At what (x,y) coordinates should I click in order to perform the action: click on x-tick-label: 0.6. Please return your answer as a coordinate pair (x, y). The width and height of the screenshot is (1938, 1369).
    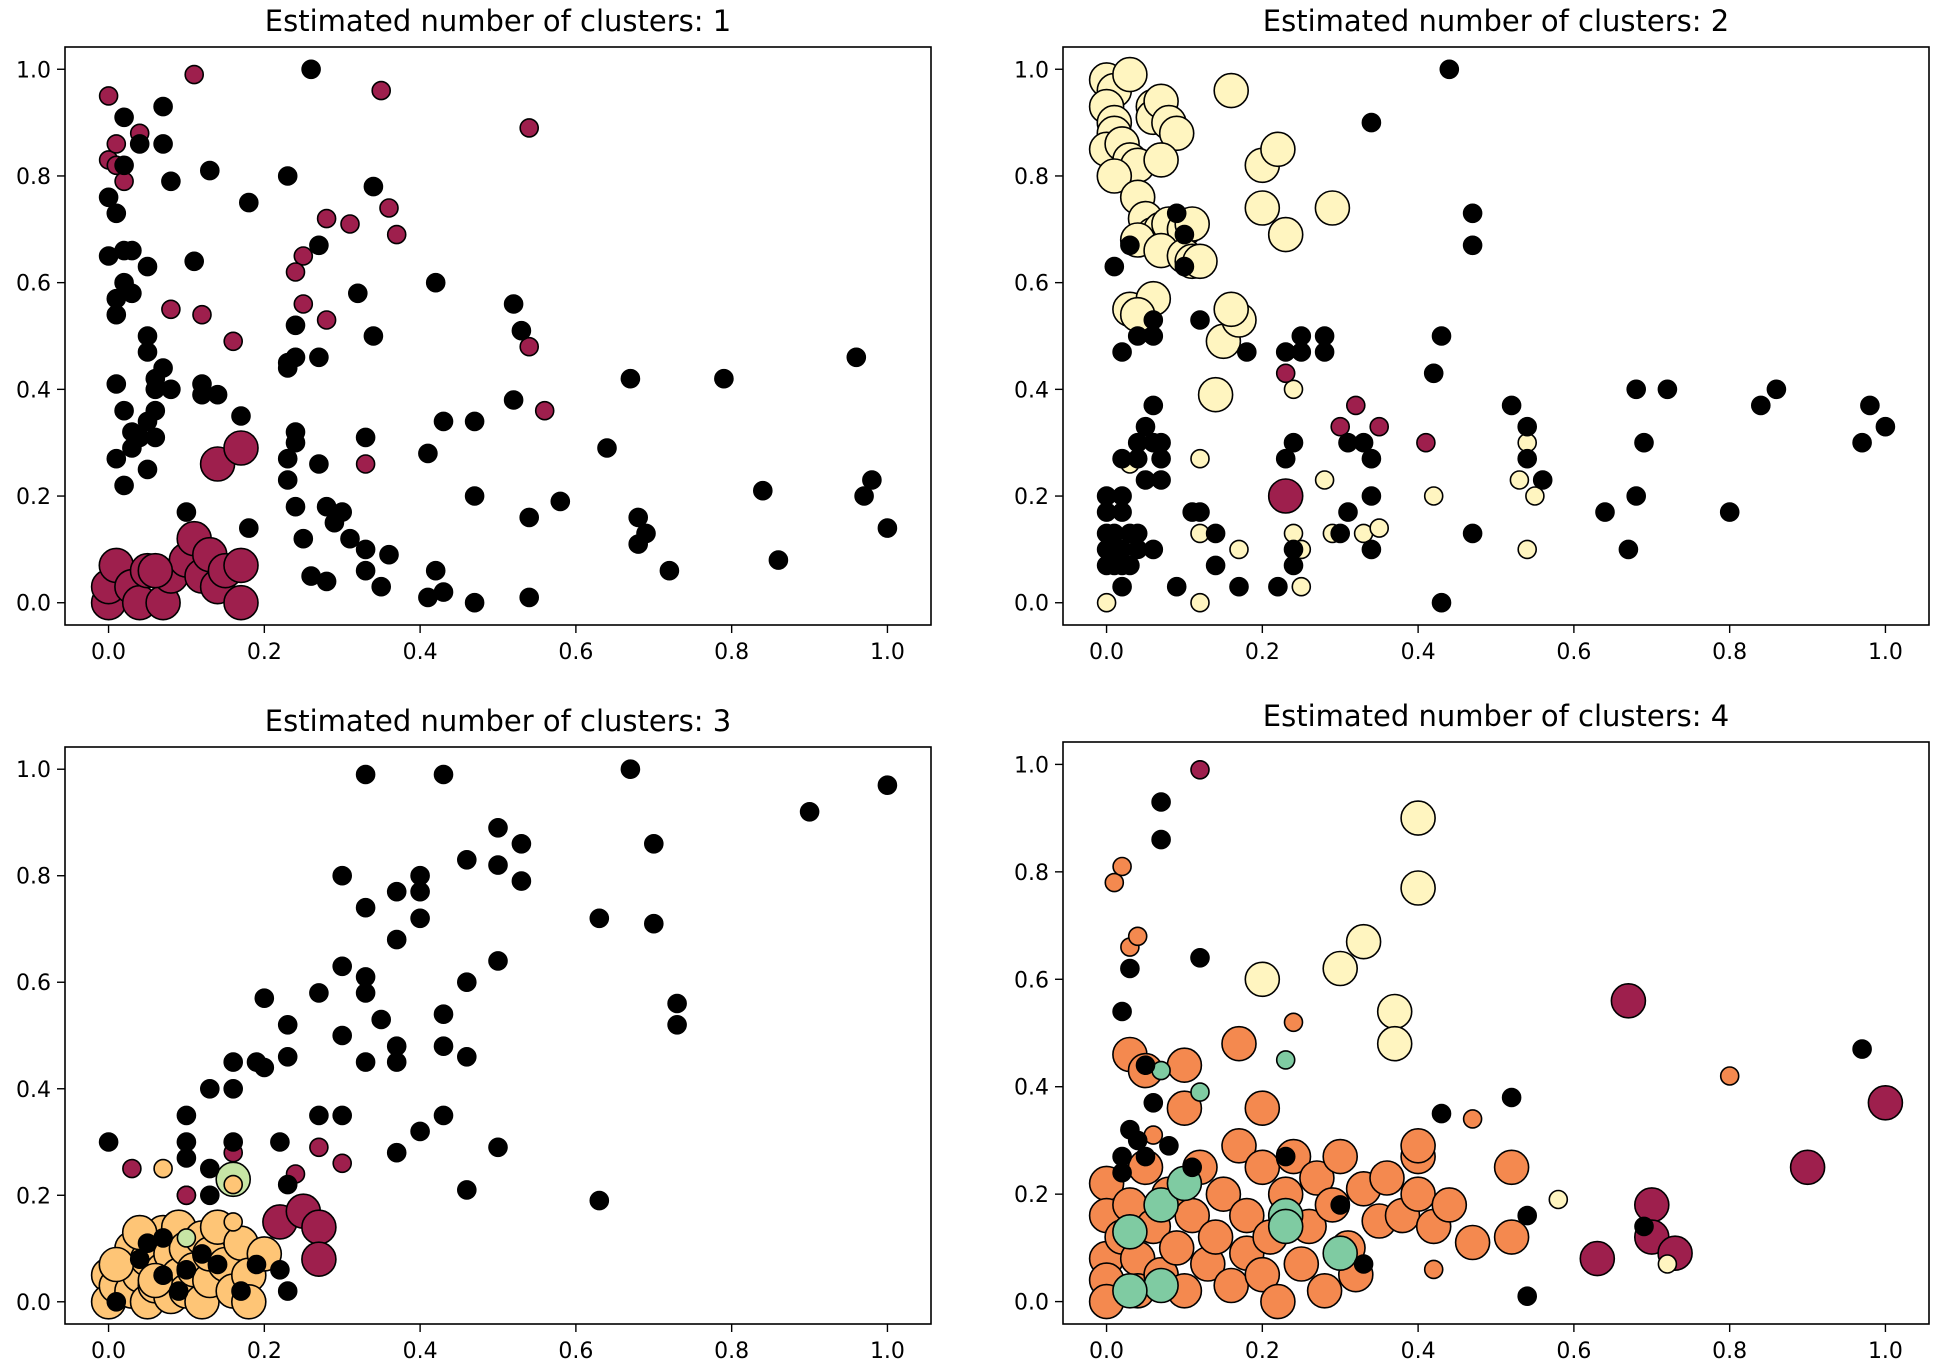
    Looking at the image, I should click on (1573, 1351).